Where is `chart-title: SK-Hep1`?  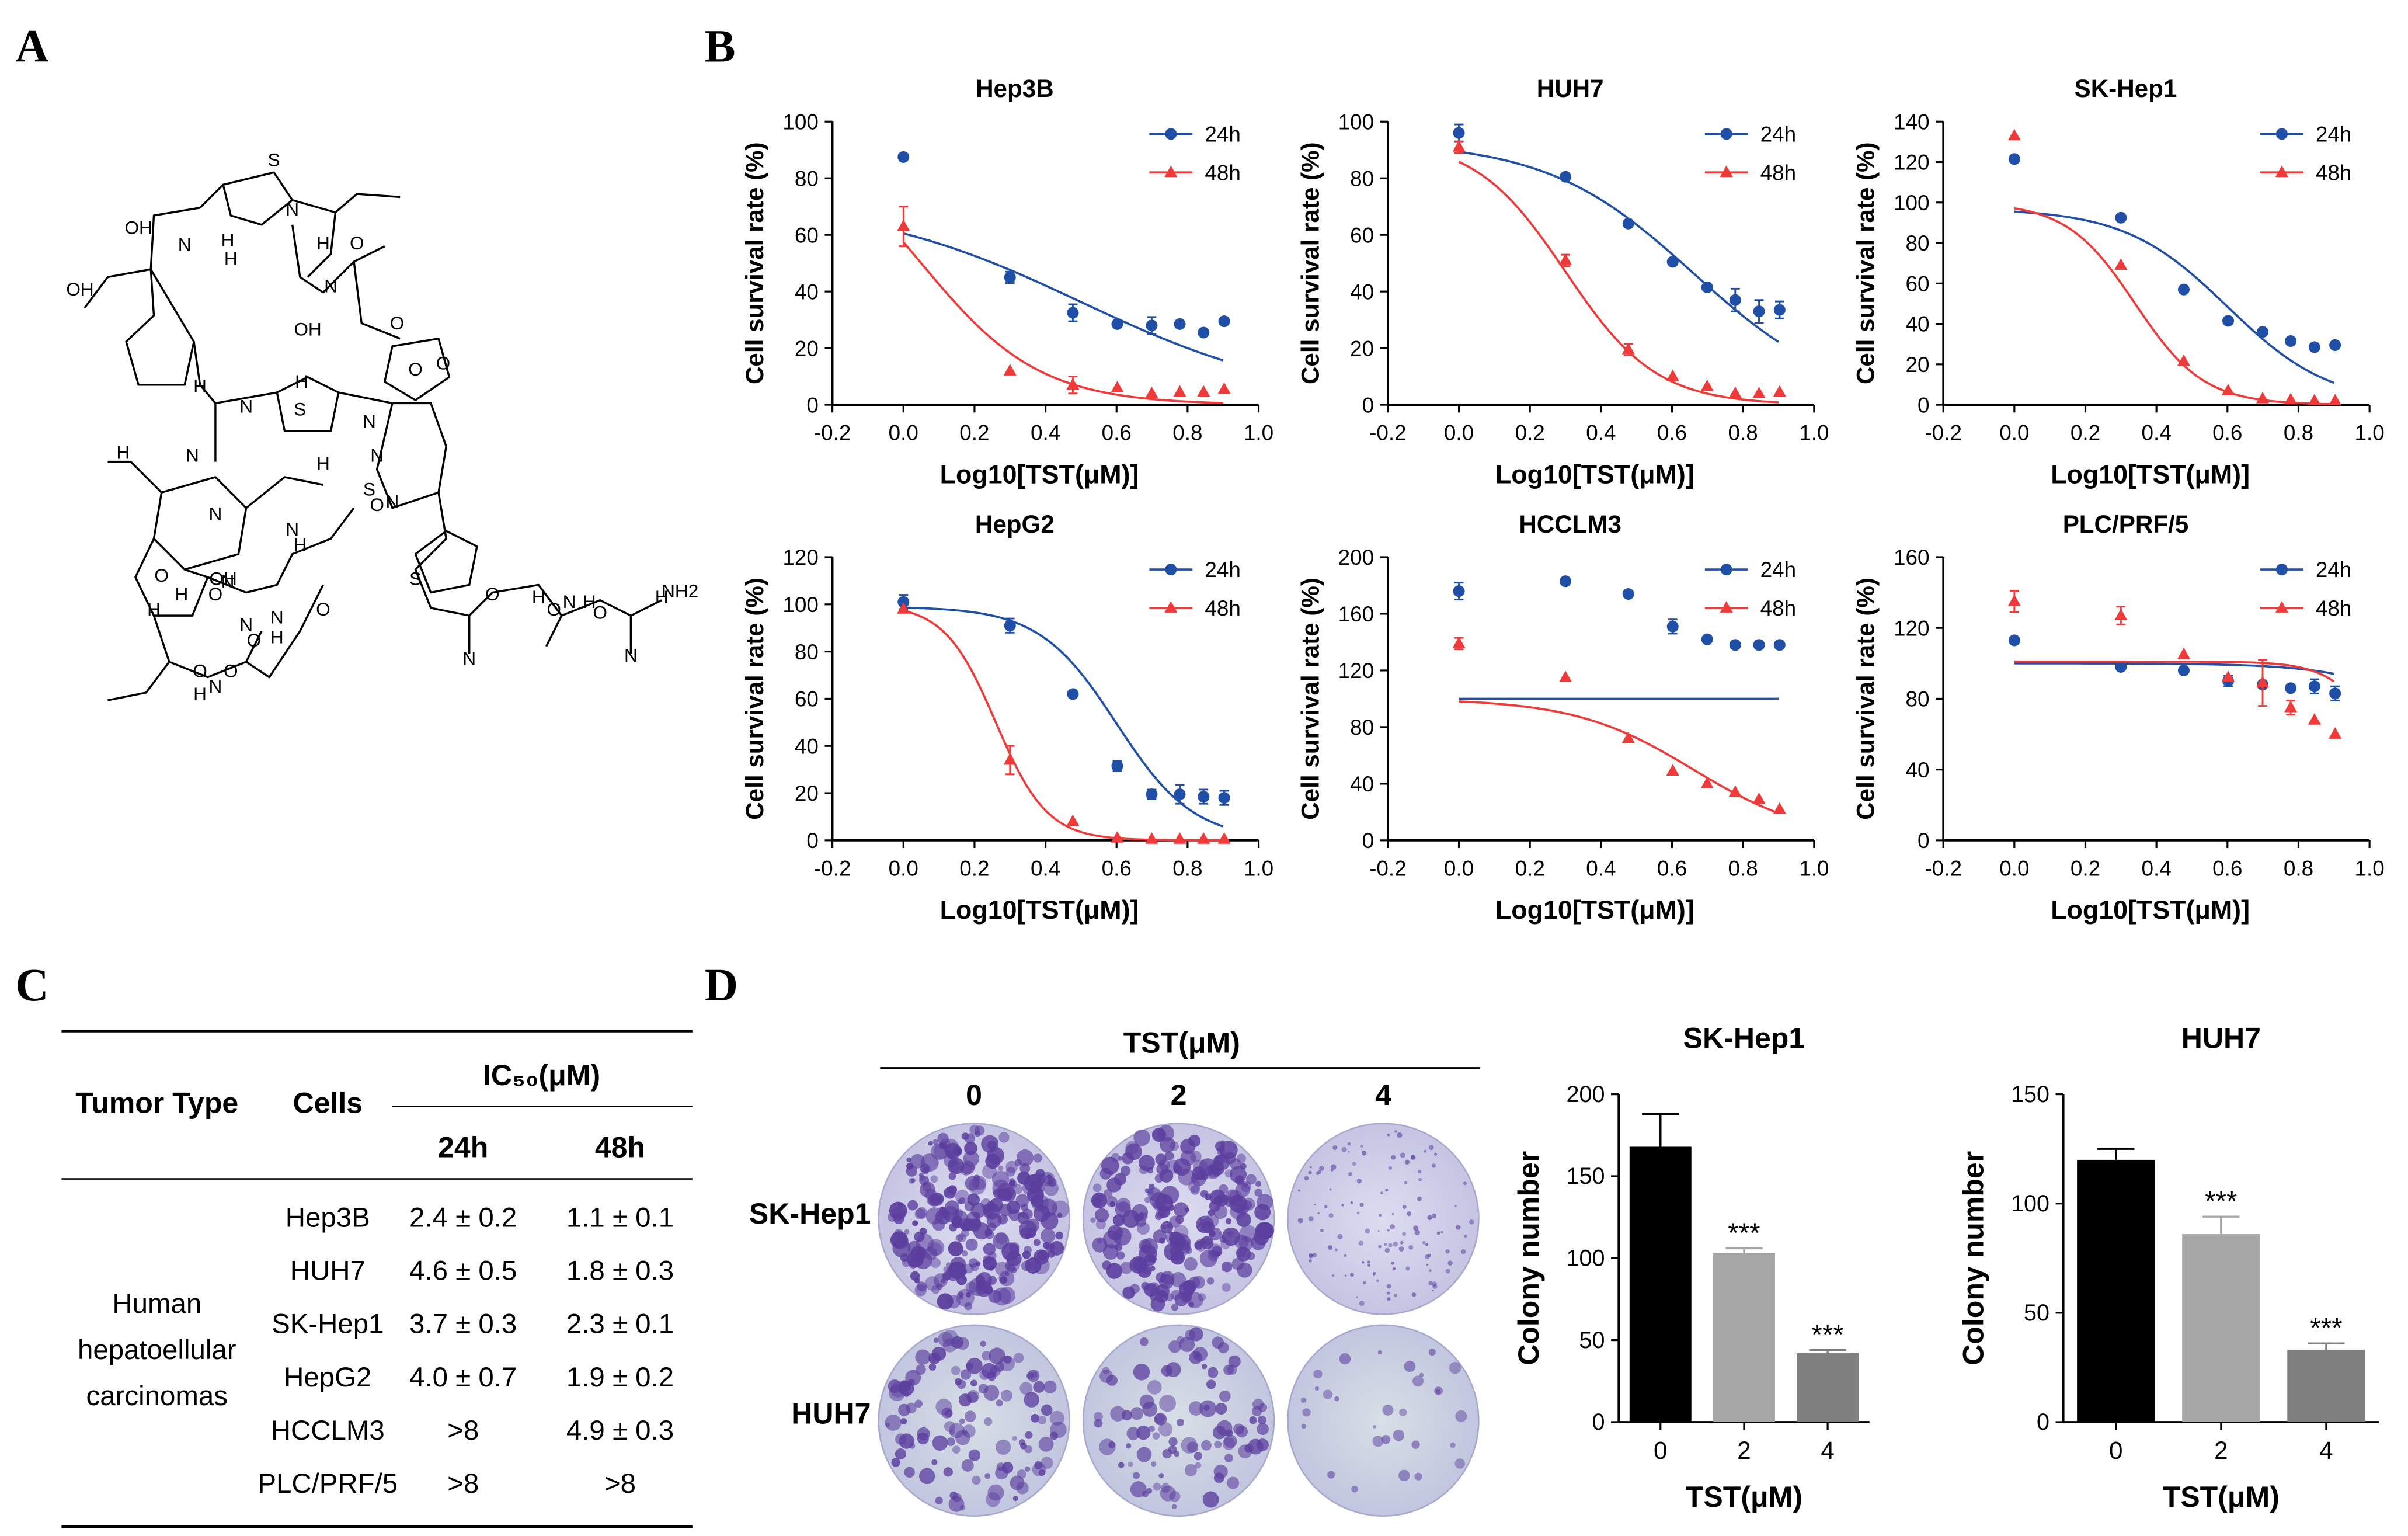 chart-title: SK-Hep1 is located at coordinates (2126, 88).